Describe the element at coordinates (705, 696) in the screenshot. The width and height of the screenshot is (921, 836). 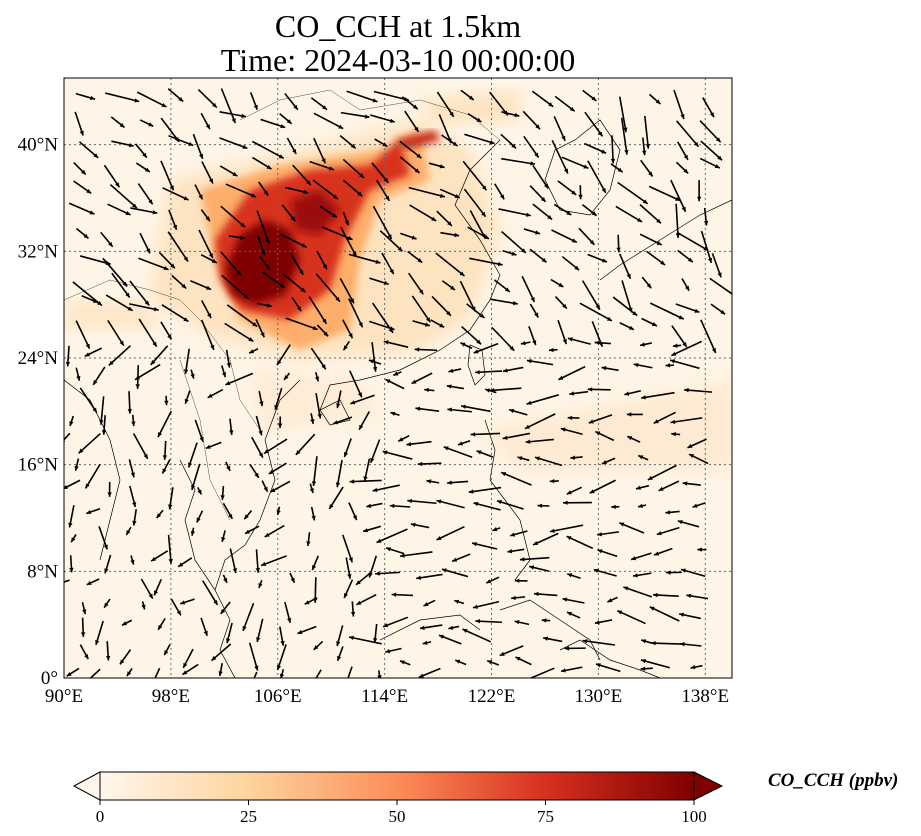
I see `lon-tick-label: 138°E` at that location.